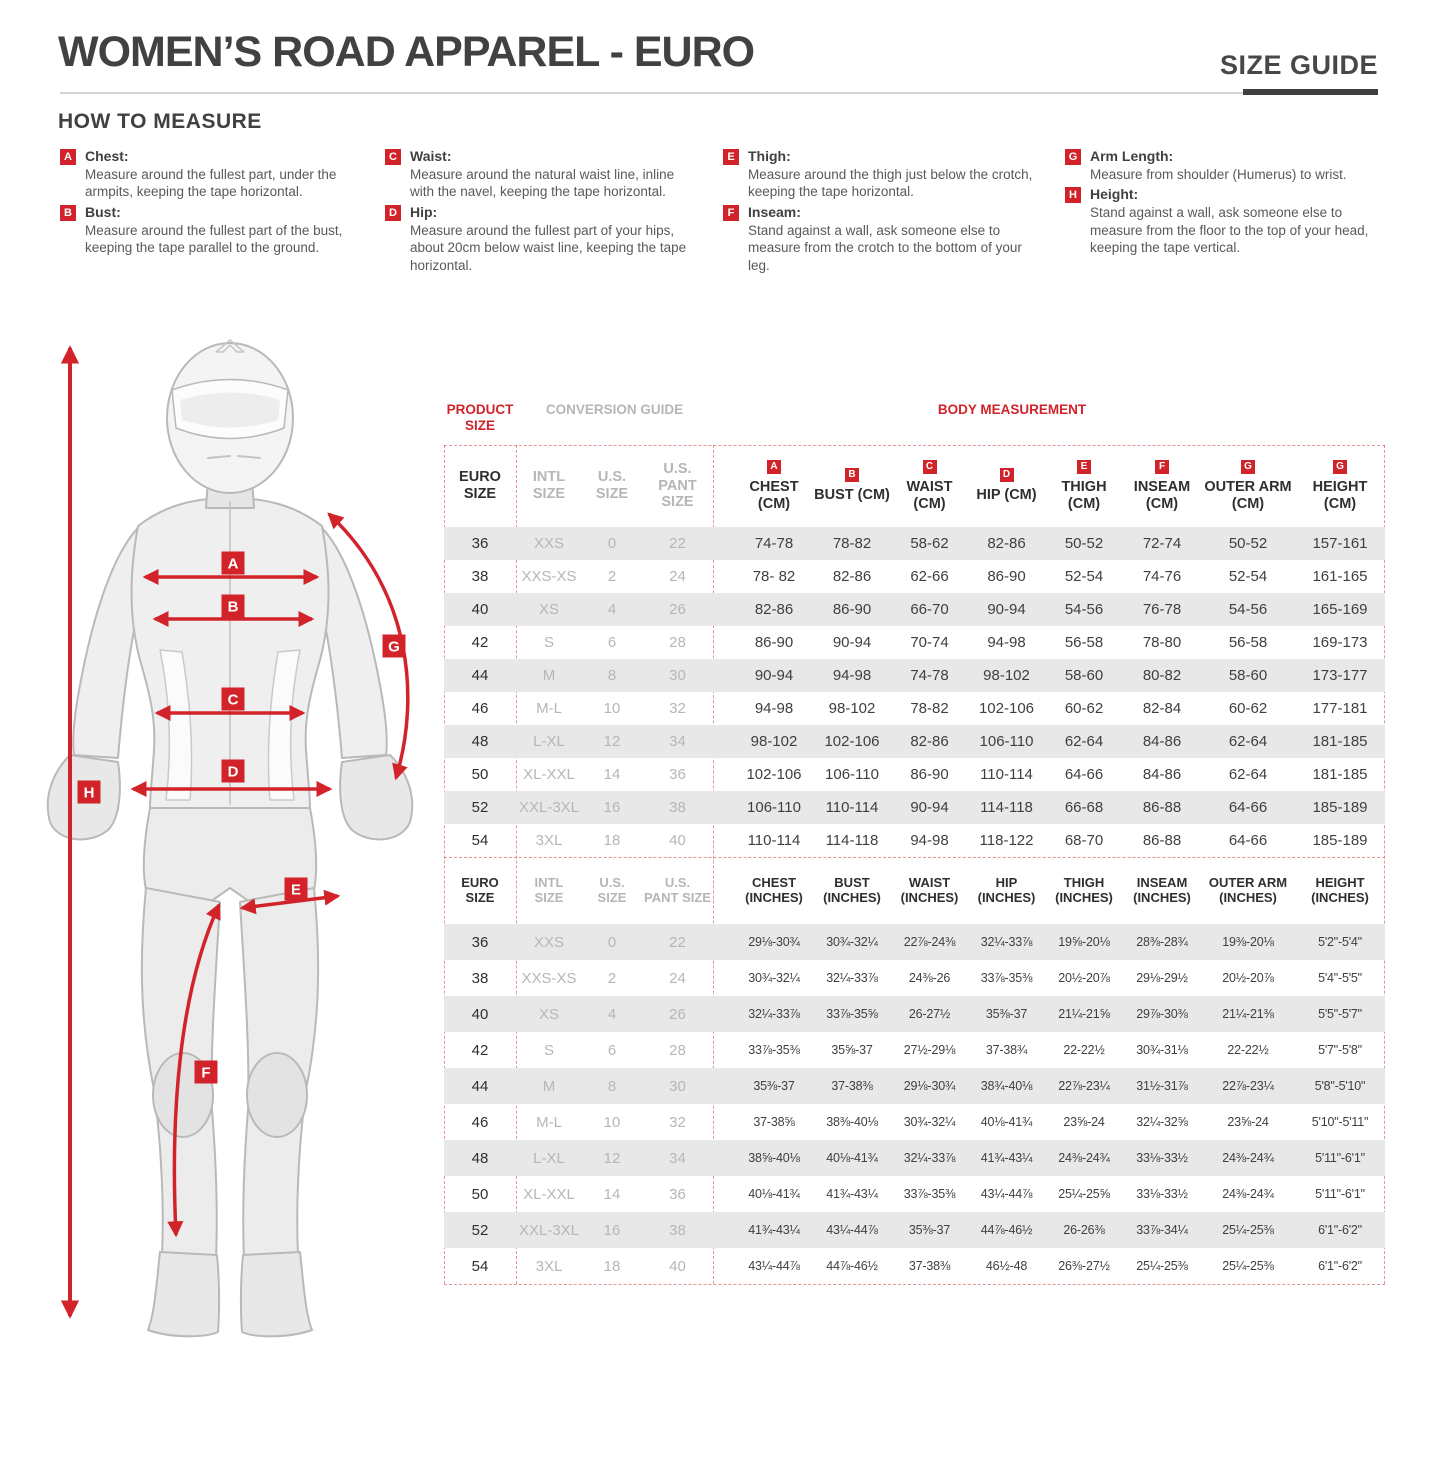 The height and width of the screenshot is (1471, 1440). Describe the element at coordinates (406, 52) in the screenshot. I see `page-title: WOMEN’S ROAD APPAREL - EURO` at that location.